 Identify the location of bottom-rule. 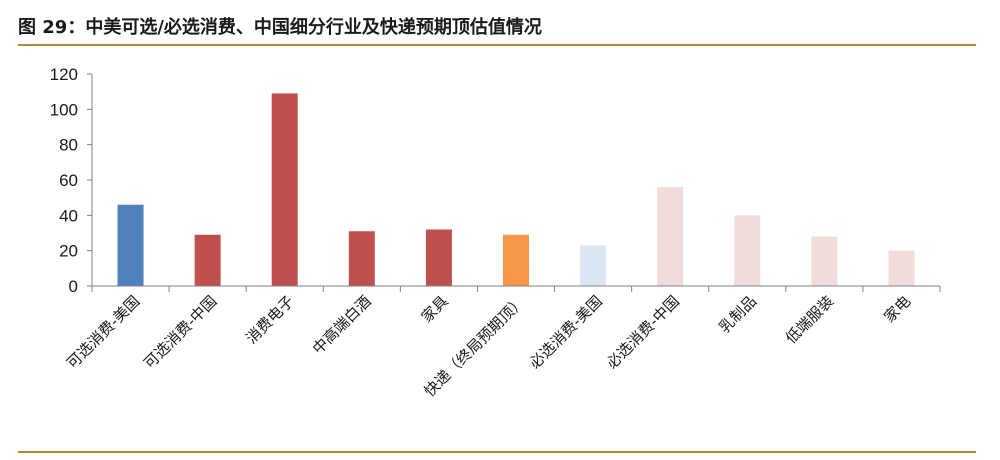
(497, 452).